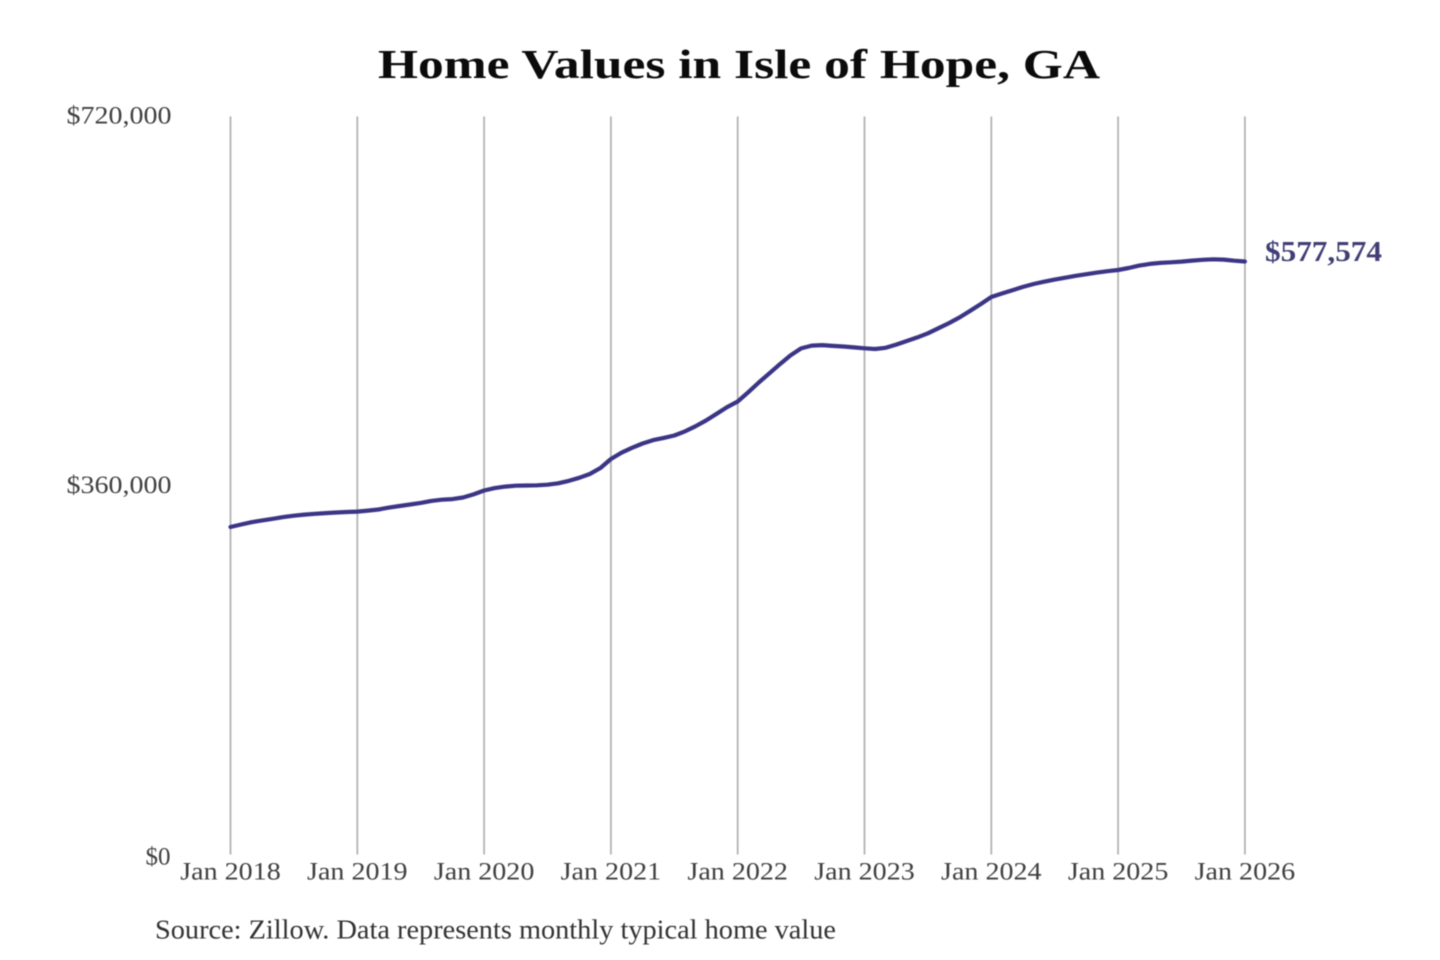 The width and height of the screenshot is (1440, 960). What do you see at coordinates (484, 872) in the screenshot?
I see `svg-text: Jan 2020` at bounding box center [484, 872].